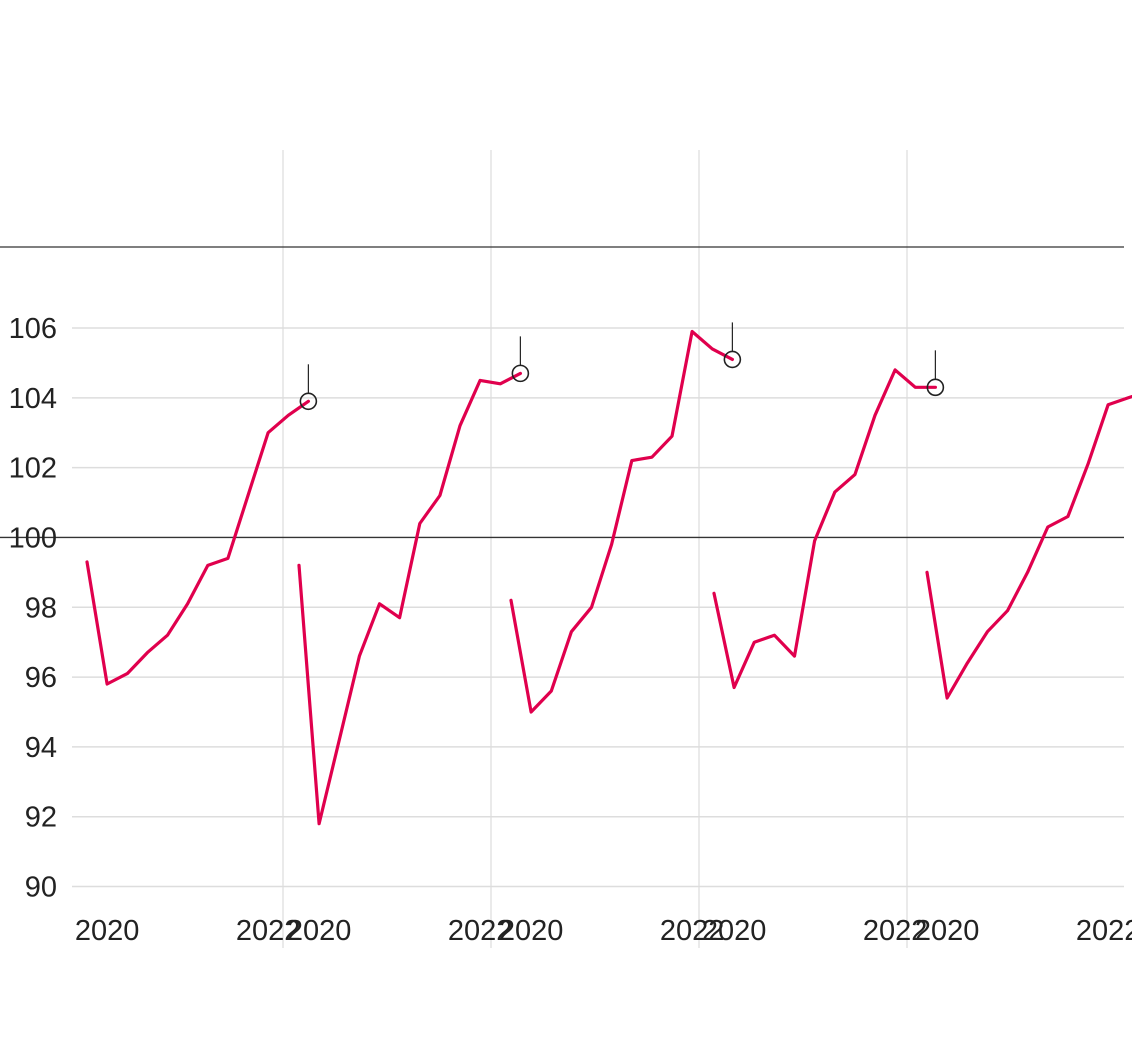 This screenshot has height=1046, width=1132. I want to click on y-tick-label: 102, so click(33, 469).